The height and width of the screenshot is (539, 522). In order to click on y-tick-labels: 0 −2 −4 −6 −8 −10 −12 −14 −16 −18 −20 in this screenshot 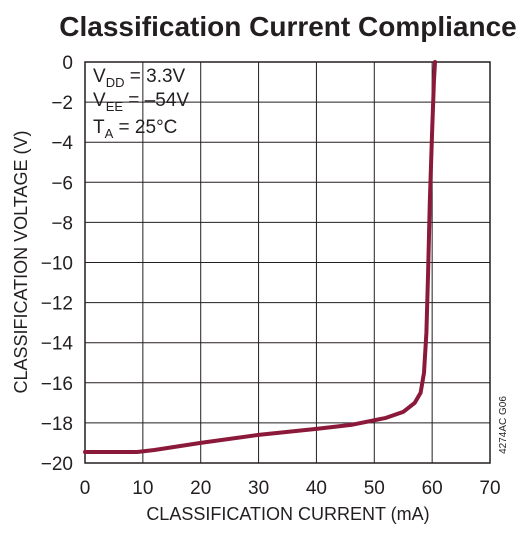, I will do `click(57, 264)`.